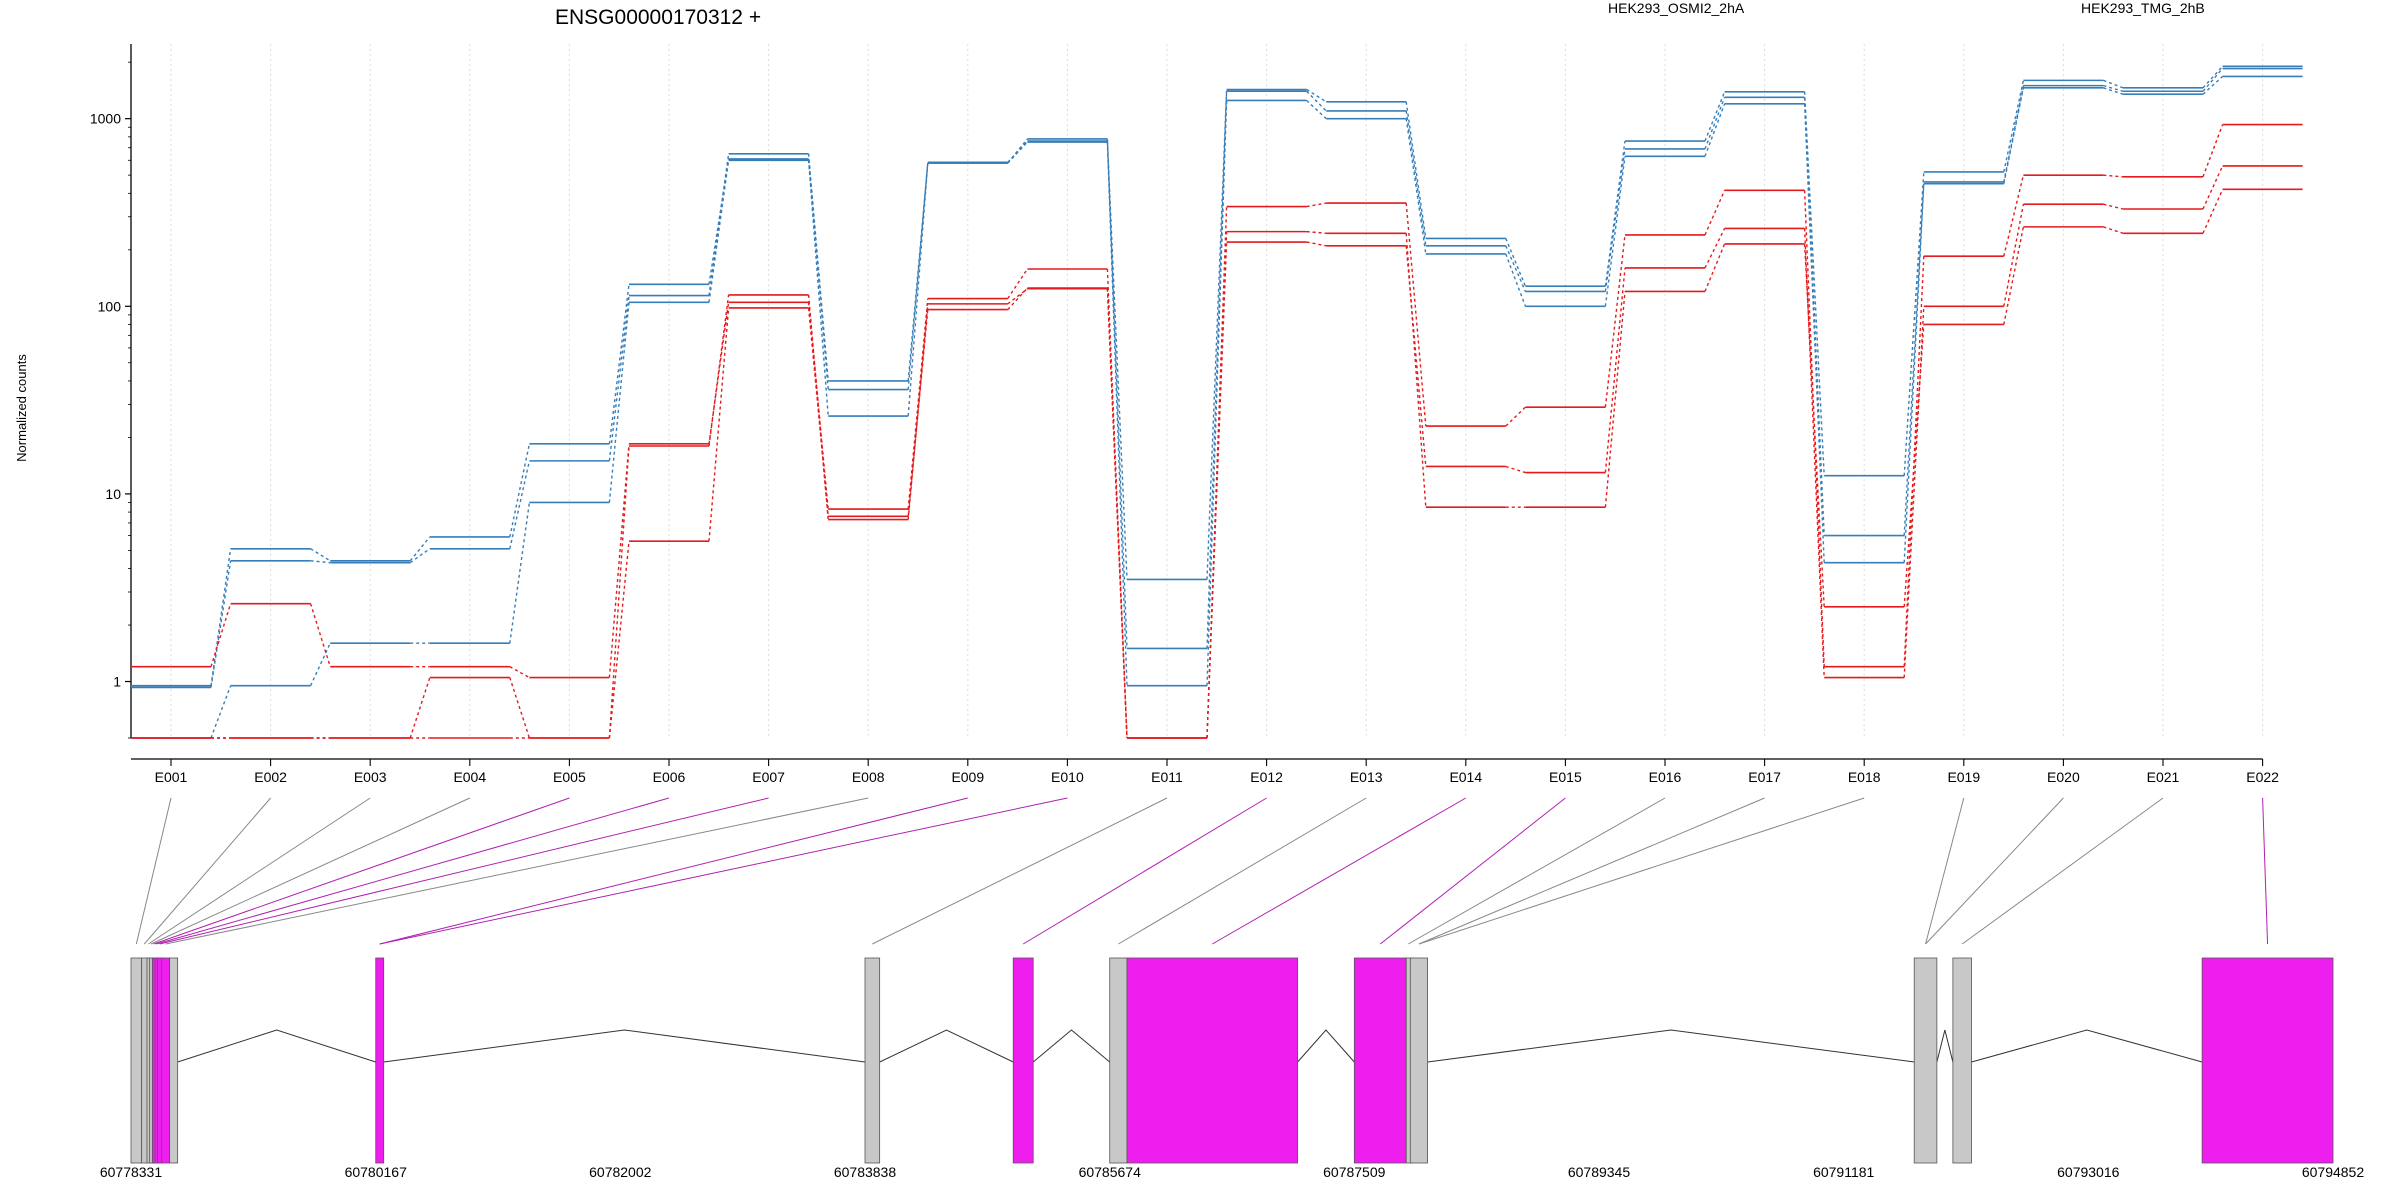  Describe the element at coordinates (1565, 777) in the screenshot. I see `x-tick-label: E015` at that location.